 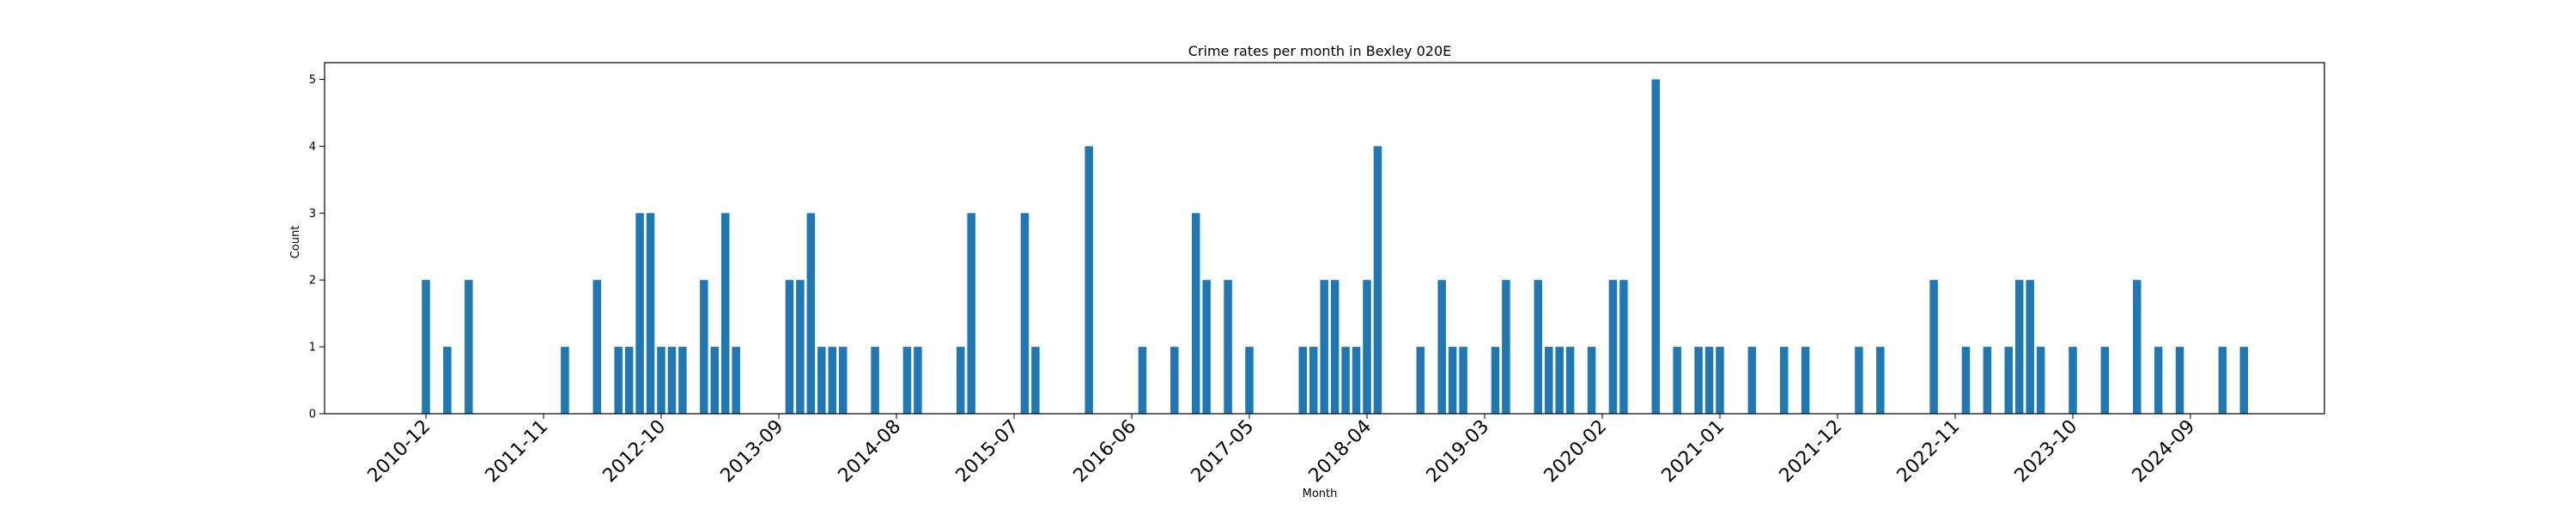 What do you see at coordinates (1224, 452) in the screenshot?
I see `x-tick-label: 2017-05` at bounding box center [1224, 452].